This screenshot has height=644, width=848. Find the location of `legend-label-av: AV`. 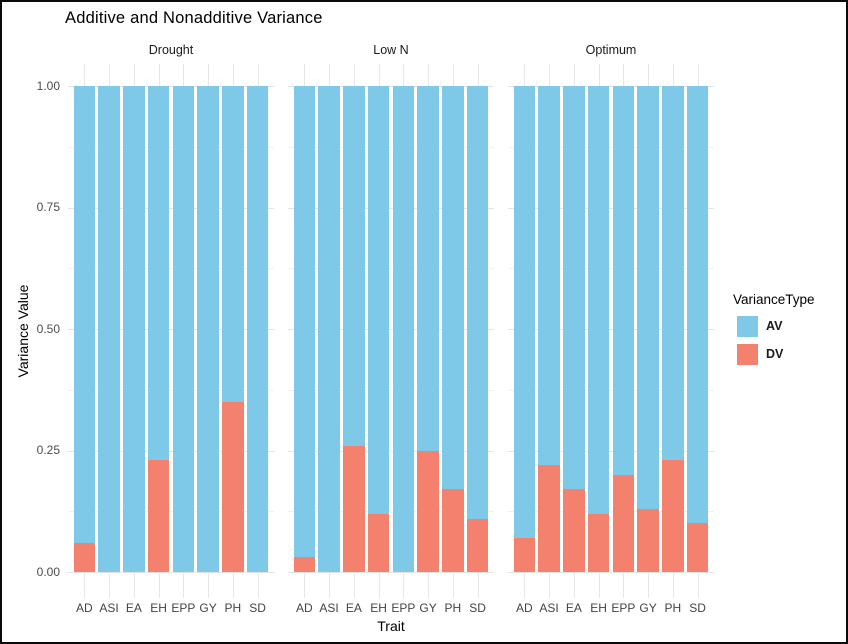

legend-label-av: AV is located at coordinates (774, 326).